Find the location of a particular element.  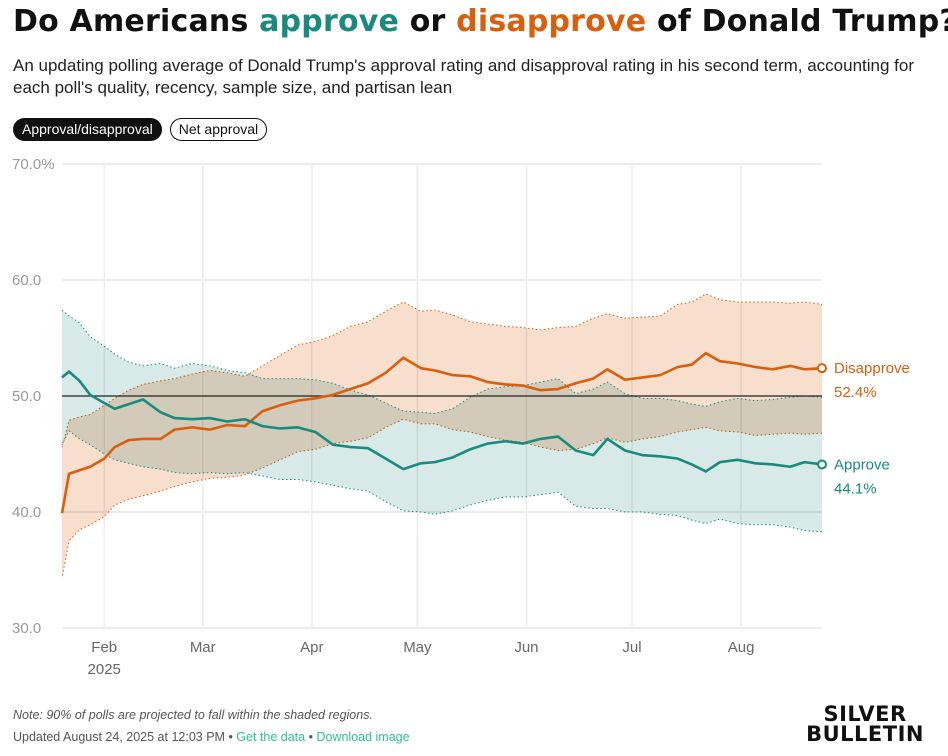

approve-value-label: 44.1% is located at coordinates (855, 488).